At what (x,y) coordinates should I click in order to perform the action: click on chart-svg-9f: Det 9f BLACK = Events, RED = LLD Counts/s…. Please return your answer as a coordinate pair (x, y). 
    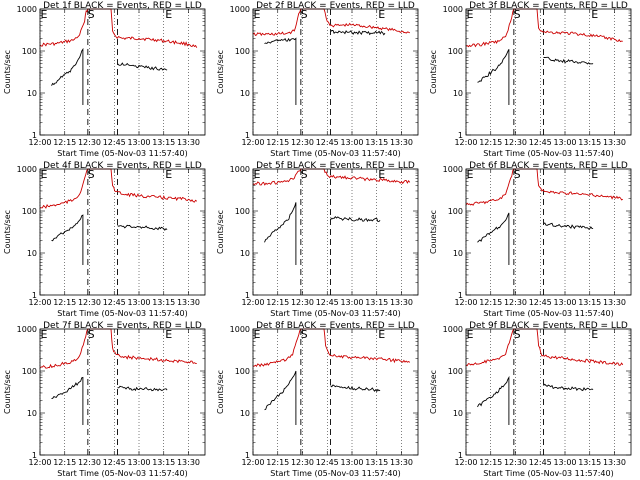
    Looking at the image, I should click on (530, 399).